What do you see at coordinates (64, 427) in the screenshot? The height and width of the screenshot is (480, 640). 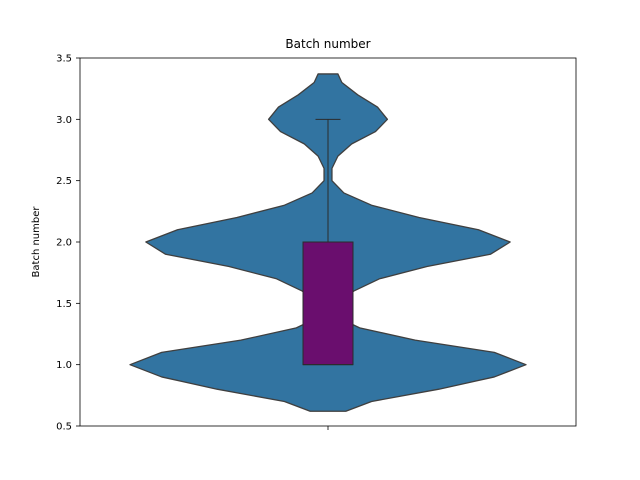 I see `y-tick-label: 0.5` at bounding box center [64, 427].